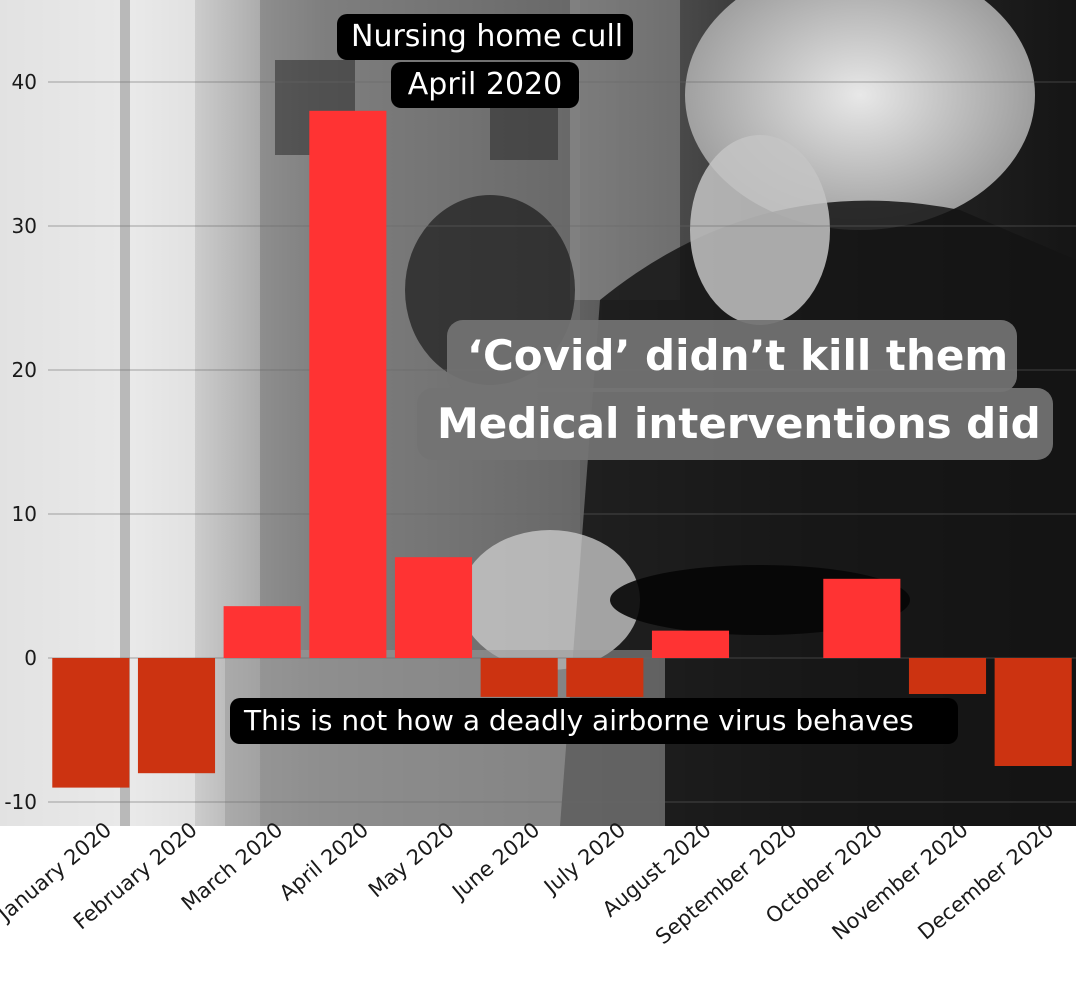 The image size is (1076, 1003). What do you see at coordinates (24, 370) in the screenshot?
I see `y-tick-label: 20` at bounding box center [24, 370].